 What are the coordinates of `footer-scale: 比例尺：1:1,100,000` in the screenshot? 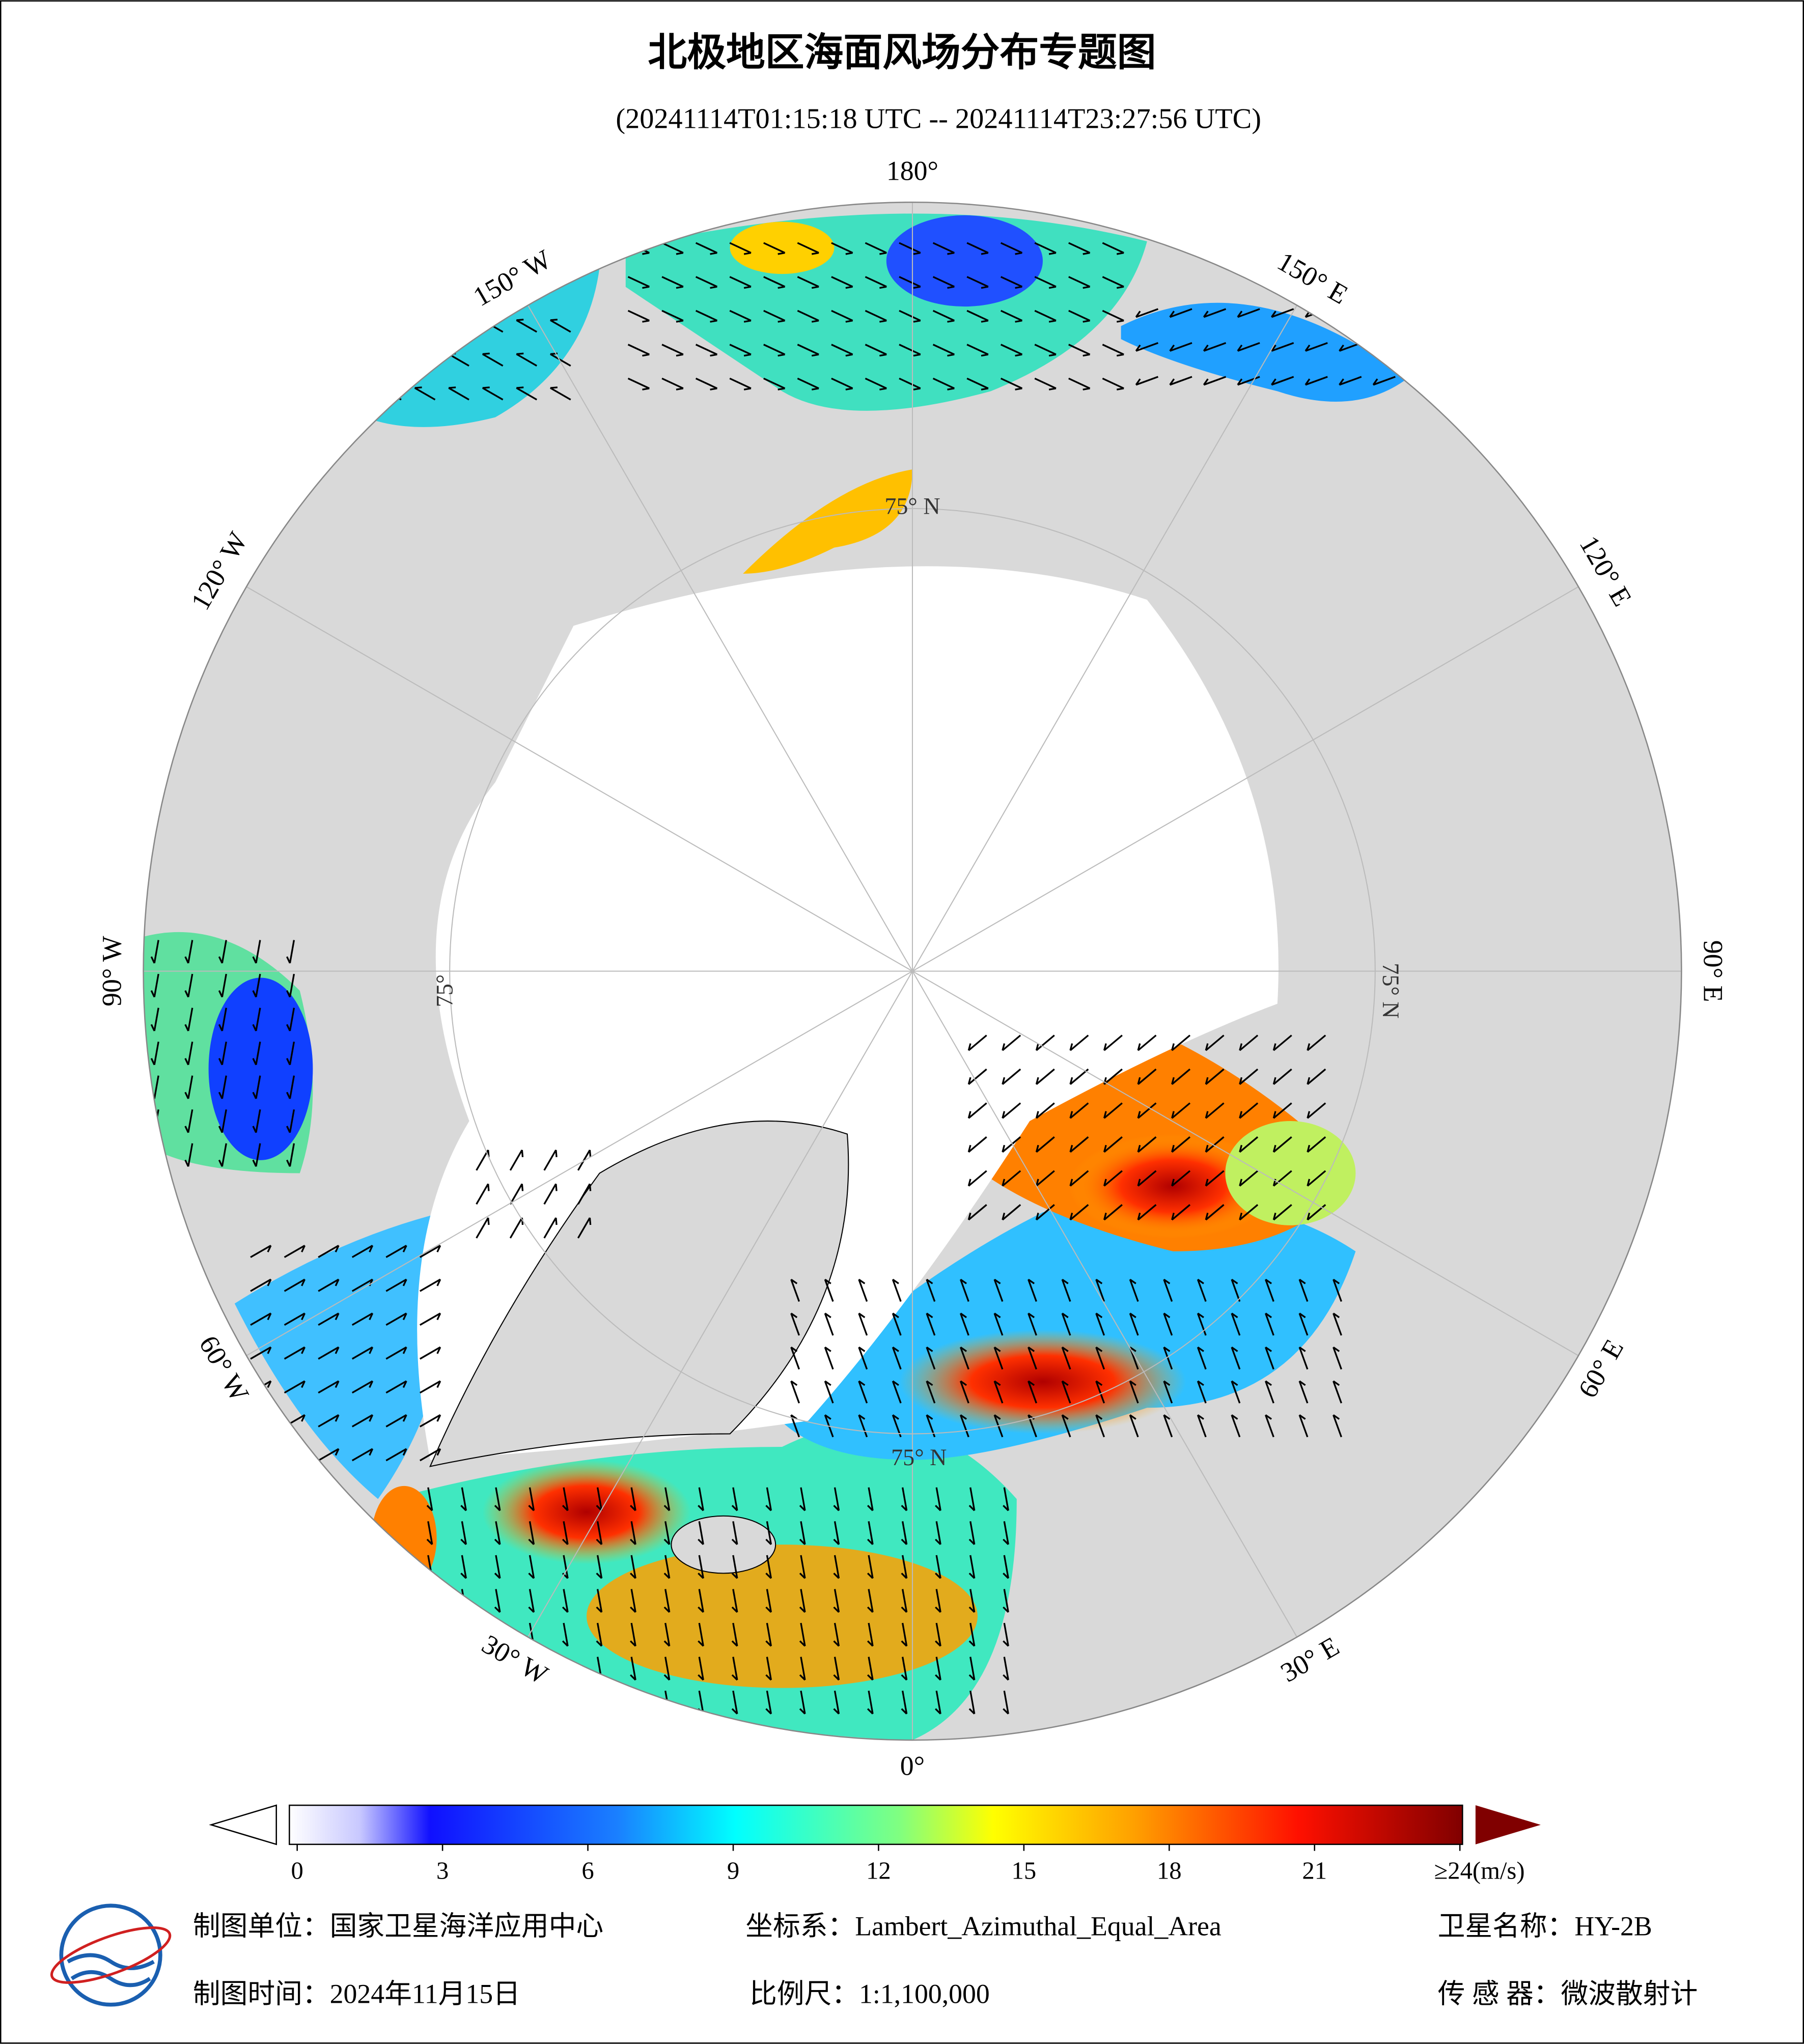 It's located at (870, 1994).